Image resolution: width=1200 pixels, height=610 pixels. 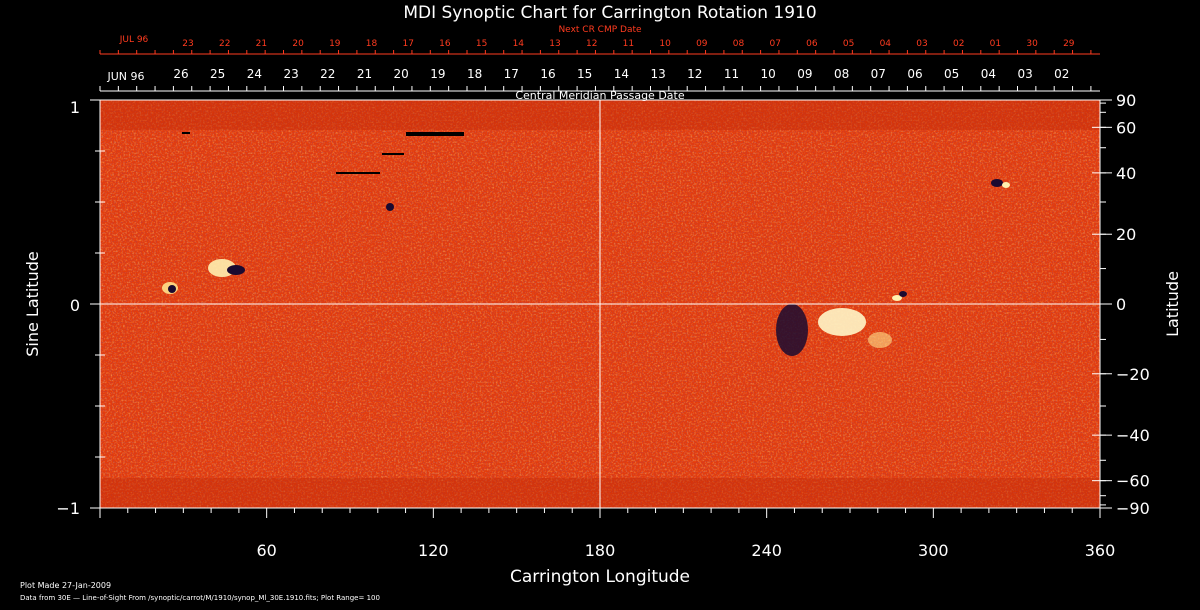 What do you see at coordinates (125, 76) in the screenshot?
I see `cmp-month: JUN 96` at bounding box center [125, 76].